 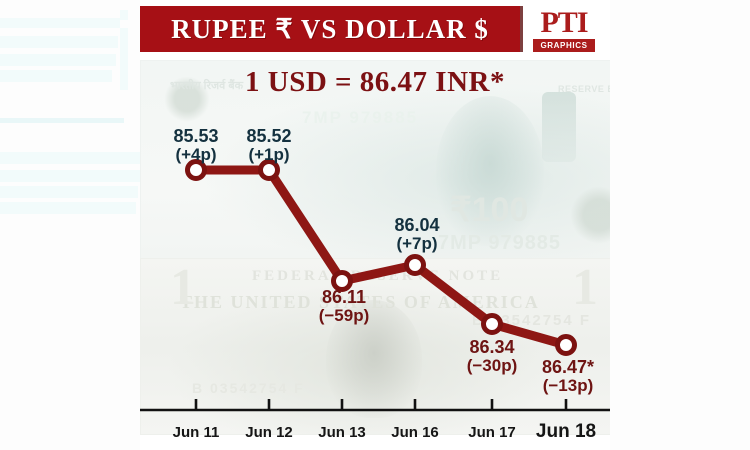 I want to click on point-label-jun-12: 85.52 (+1p), so click(x=269, y=145).